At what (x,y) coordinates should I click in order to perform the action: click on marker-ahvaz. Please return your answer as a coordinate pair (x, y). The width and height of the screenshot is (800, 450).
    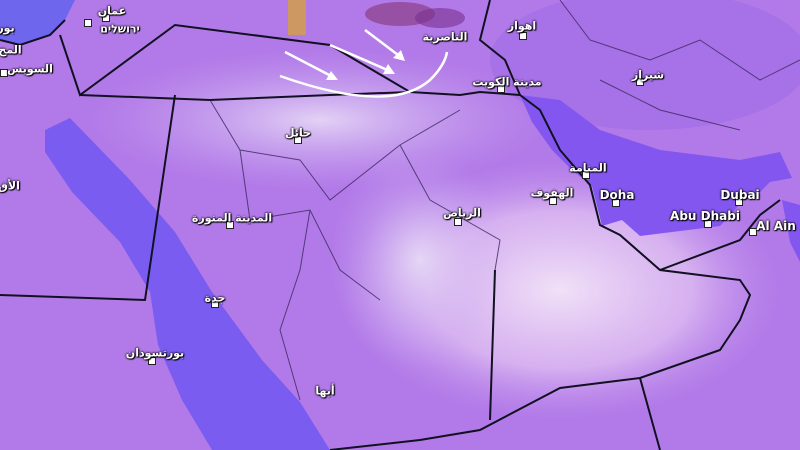
    Looking at the image, I should click on (523, 36).